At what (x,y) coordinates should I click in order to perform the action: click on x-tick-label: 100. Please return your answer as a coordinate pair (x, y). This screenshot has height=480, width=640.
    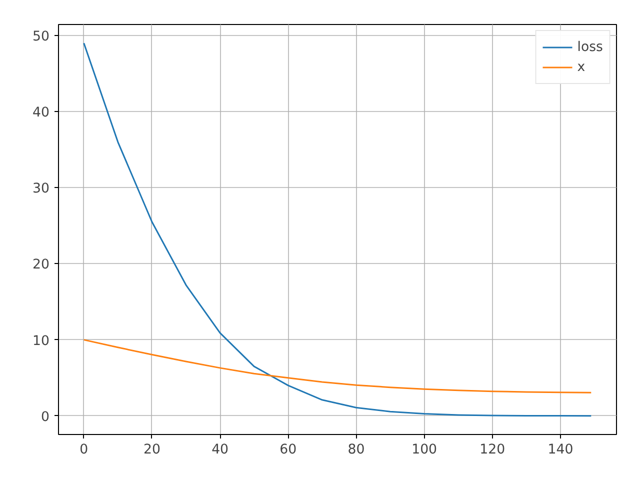
    Looking at the image, I should click on (425, 450).